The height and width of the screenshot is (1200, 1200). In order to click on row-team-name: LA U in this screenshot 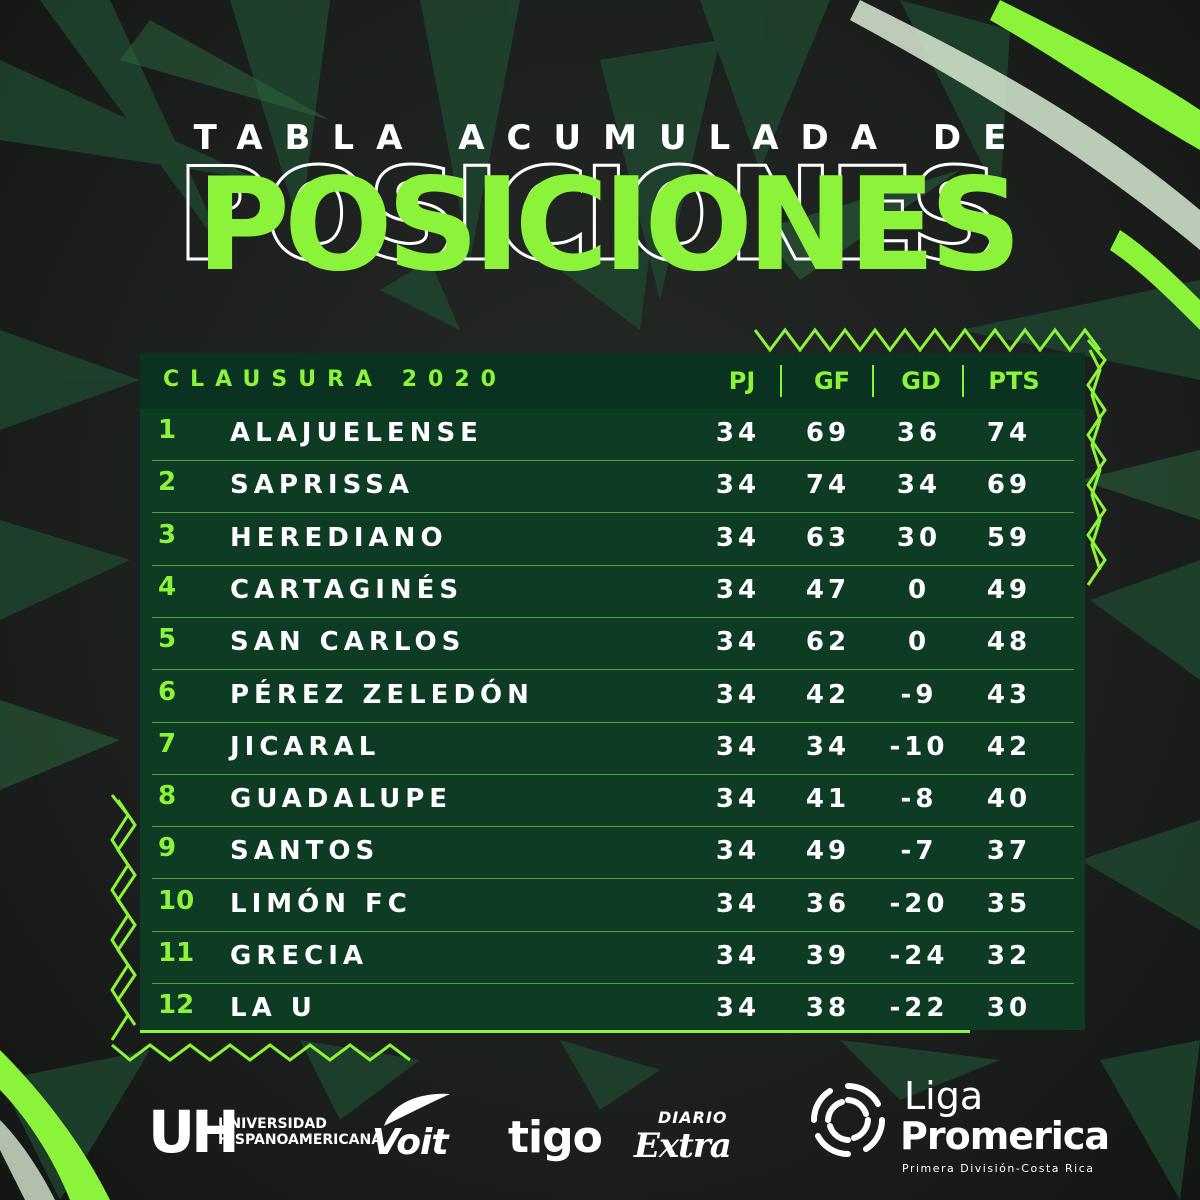, I will do `click(273, 1008)`.